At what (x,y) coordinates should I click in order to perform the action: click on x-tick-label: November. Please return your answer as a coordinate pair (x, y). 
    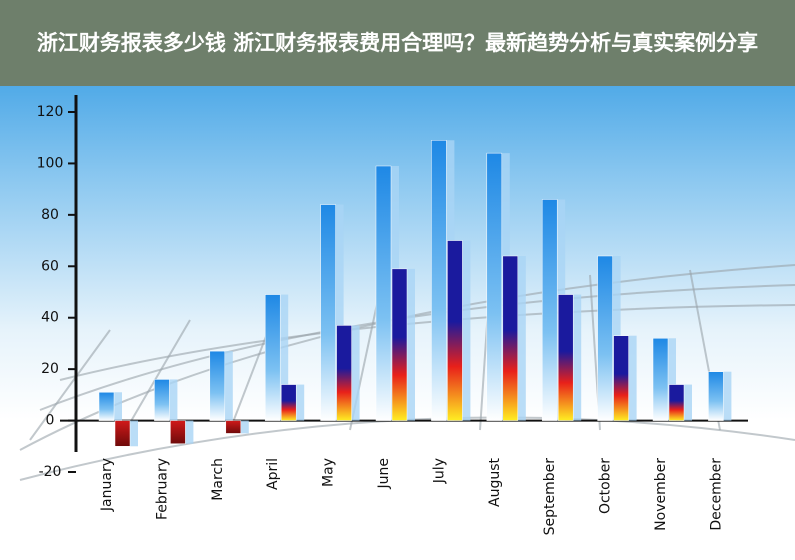
    Looking at the image, I should click on (661, 494).